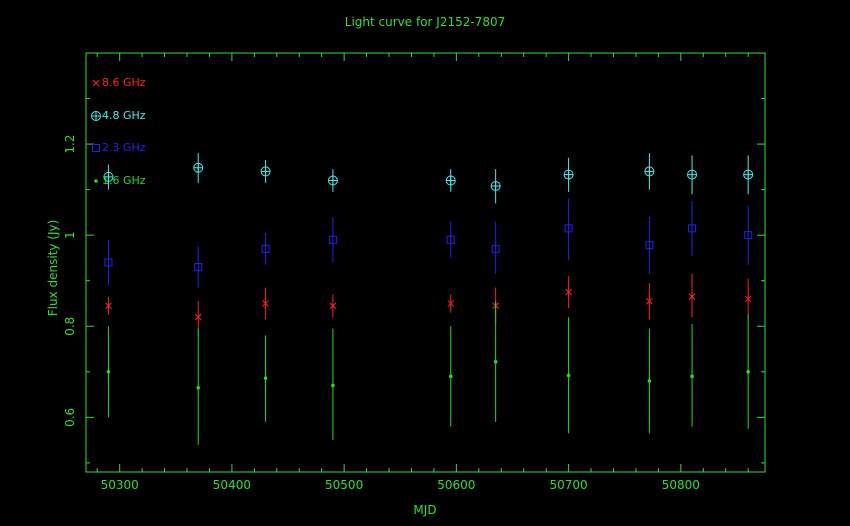 The height and width of the screenshot is (526, 850). I want to click on legend-label: 1.6 GHz, so click(124, 180).